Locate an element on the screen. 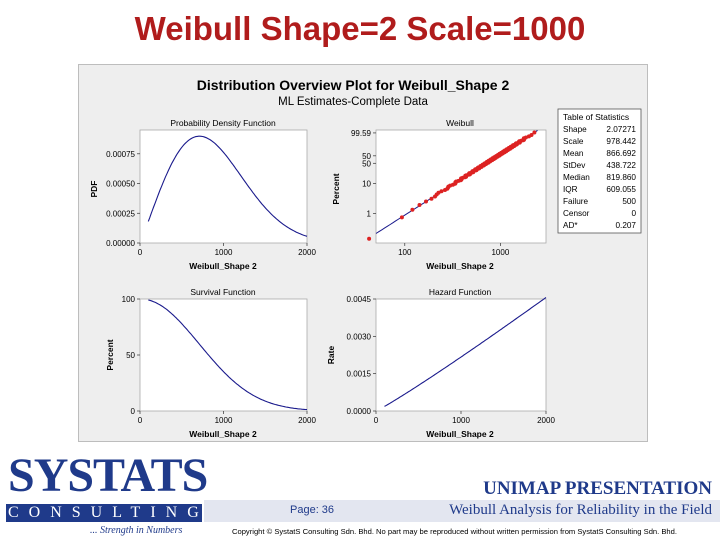  plot-pdf-curve is located at coordinates (227, 186).